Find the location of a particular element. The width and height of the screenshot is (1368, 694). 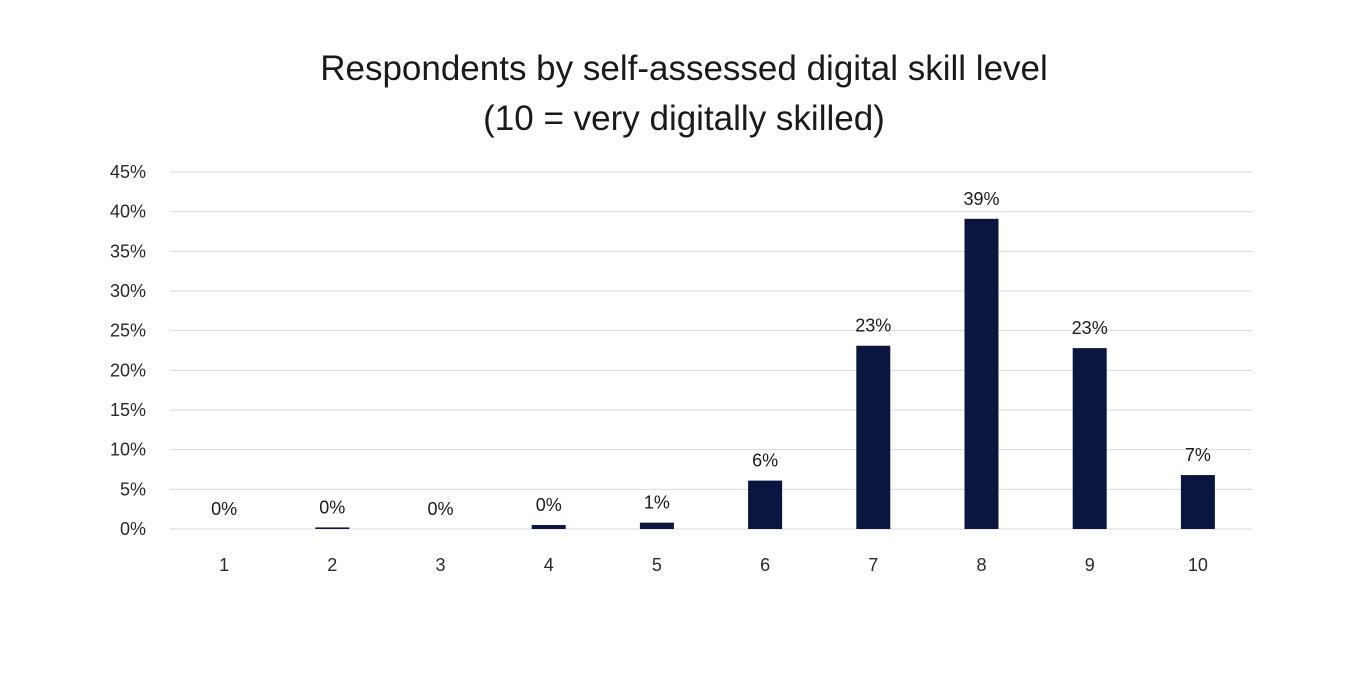

y-tick-label: 0% is located at coordinates (133, 529).